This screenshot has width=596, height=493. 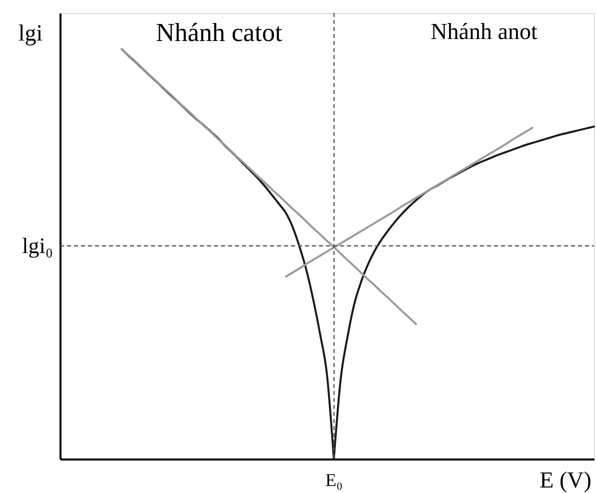 I want to click on ref-line-label: lgi₀, so click(x=37, y=245).